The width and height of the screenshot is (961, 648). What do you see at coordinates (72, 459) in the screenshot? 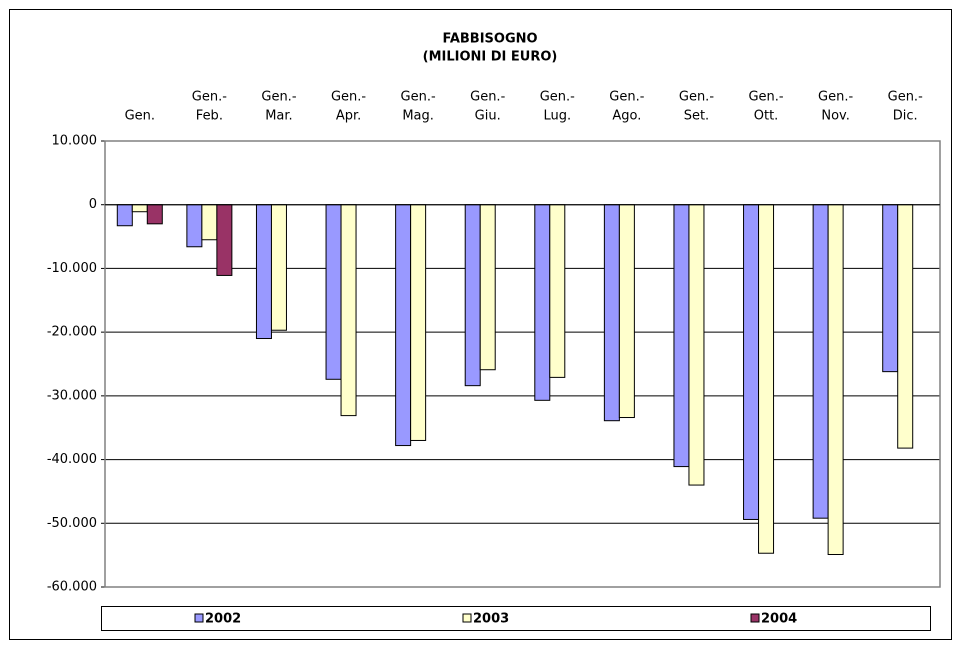
I see `y-tick-label: -40.000` at bounding box center [72, 459].